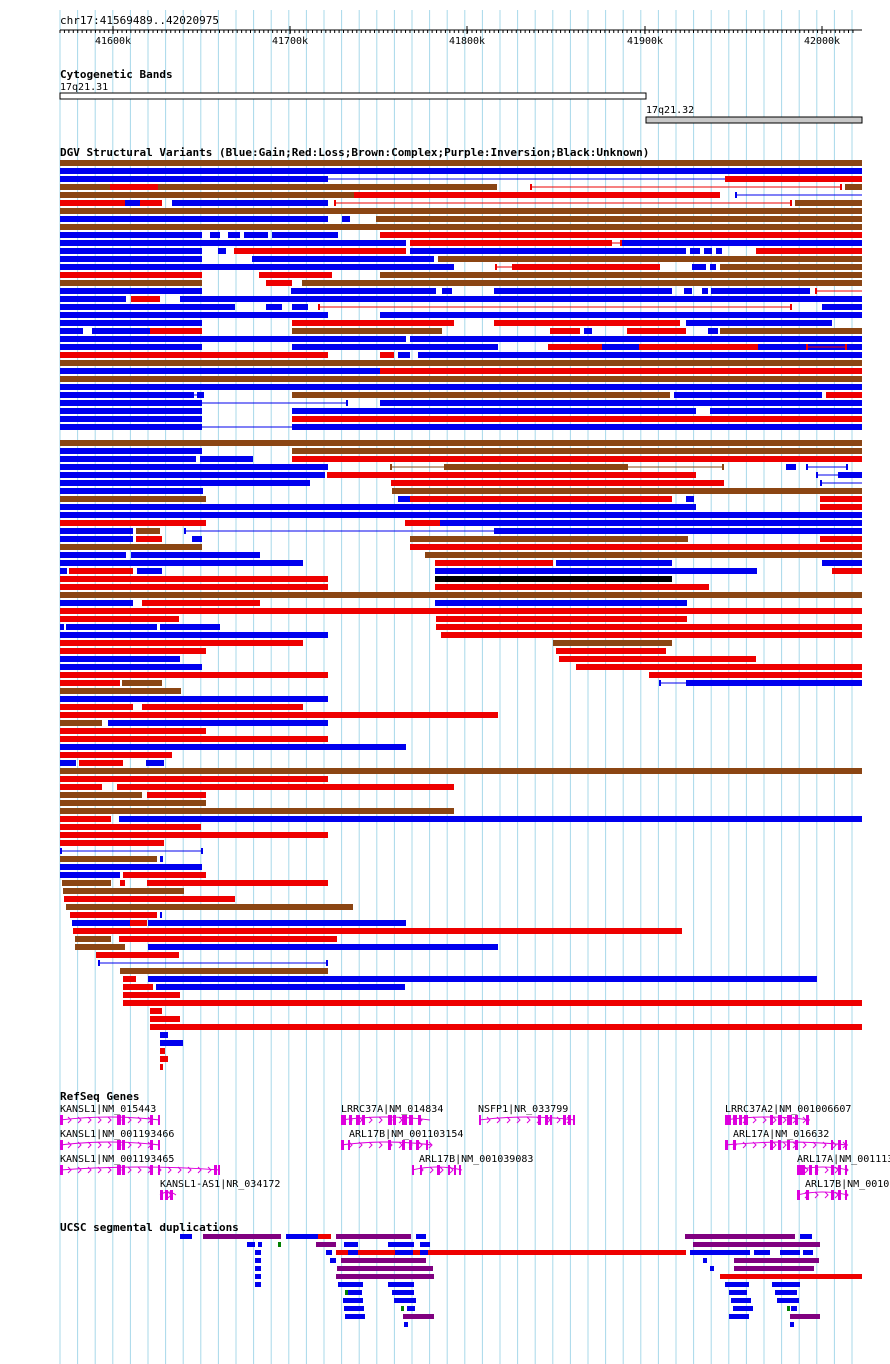  What do you see at coordinates (117, 1159) in the screenshot?
I see `gene-label-kansl1-nm-001193465: KANSL1|NM_001193465` at bounding box center [117, 1159].